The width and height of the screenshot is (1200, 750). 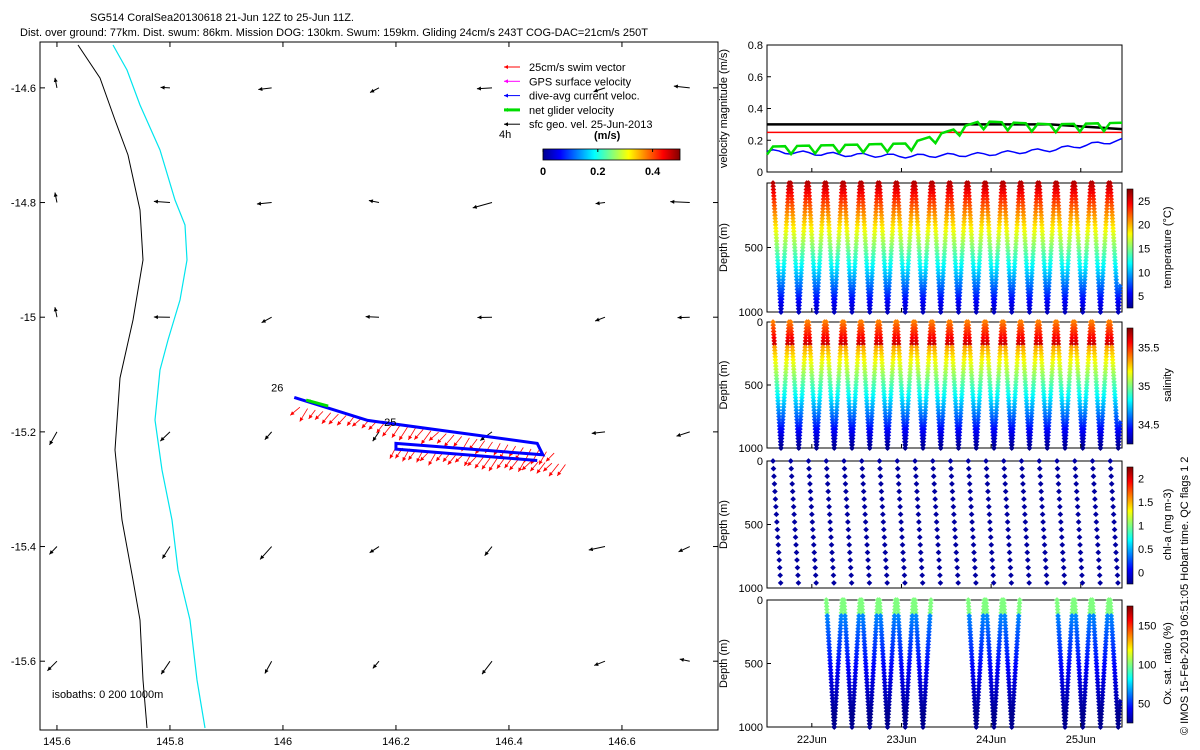 What do you see at coordinates (1141, 527) in the screenshot?
I see `chla-colorbar-tick-label: 1` at bounding box center [1141, 527].